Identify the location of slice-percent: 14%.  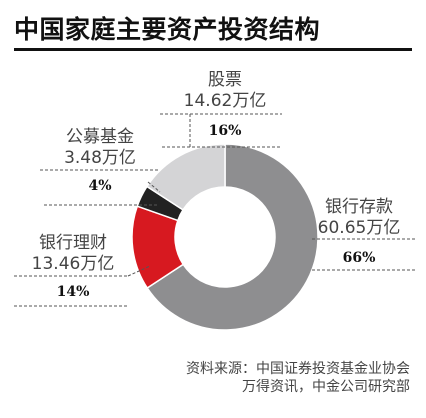
(73, 292).